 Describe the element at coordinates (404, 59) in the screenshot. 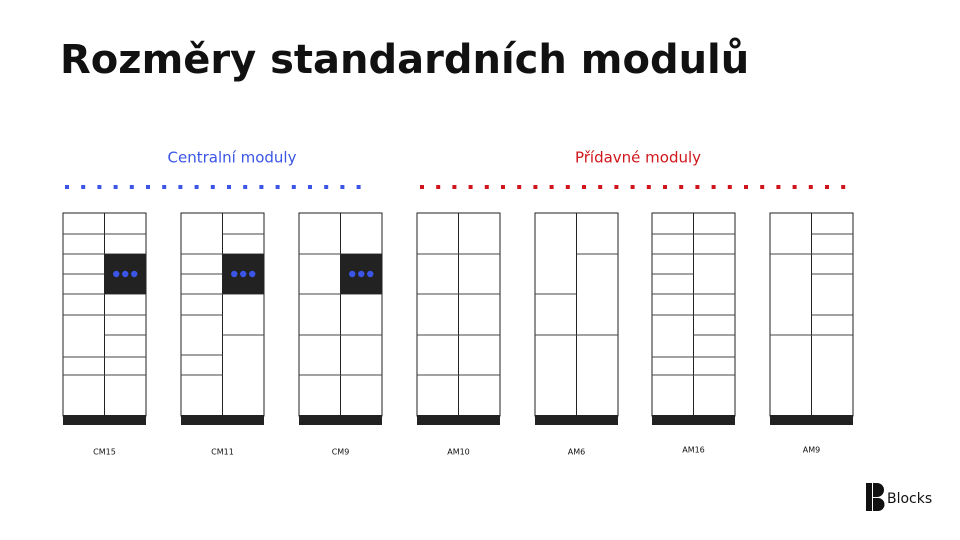

I see `title: Rozměry standardních modulů` at that location.